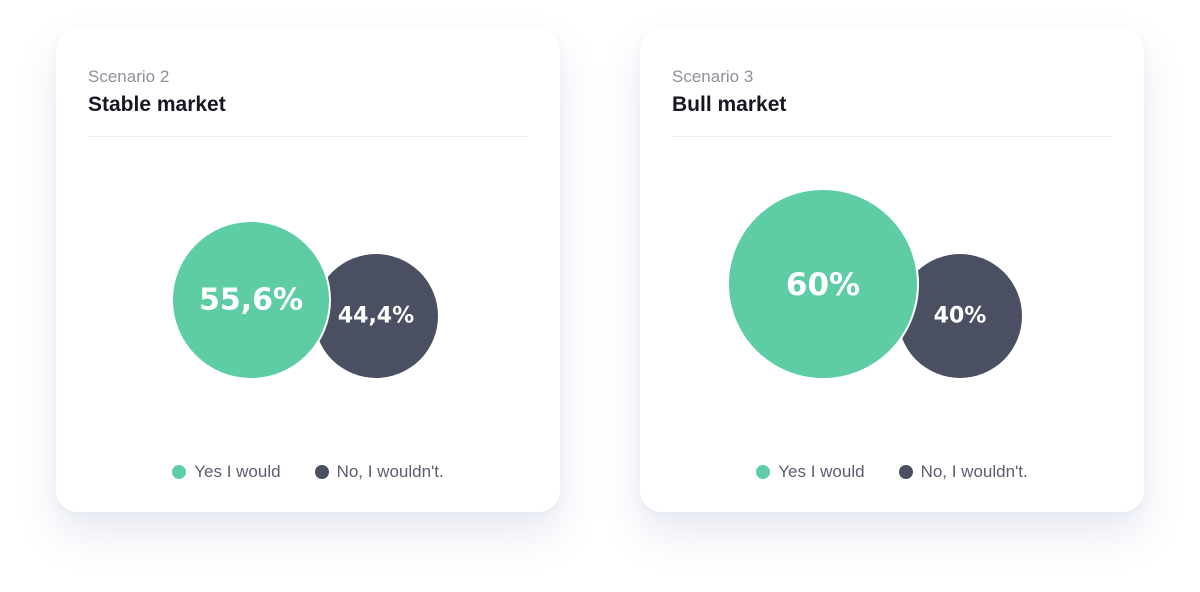  I want to click on bubble-no-value: 44,4%, so click(376, 316).